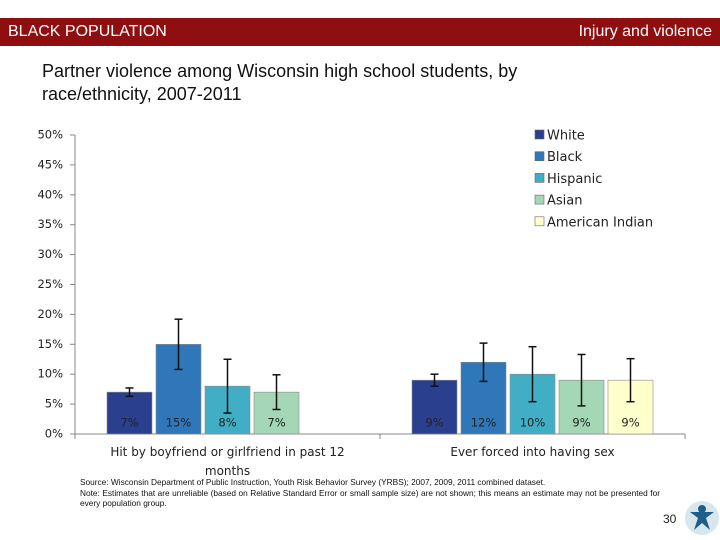 This screenshot has width=720, height=540. What do you see at coordinates (670, 519) in the screenshot?
I see `page-number: 30` at bounding box center [670, 519].